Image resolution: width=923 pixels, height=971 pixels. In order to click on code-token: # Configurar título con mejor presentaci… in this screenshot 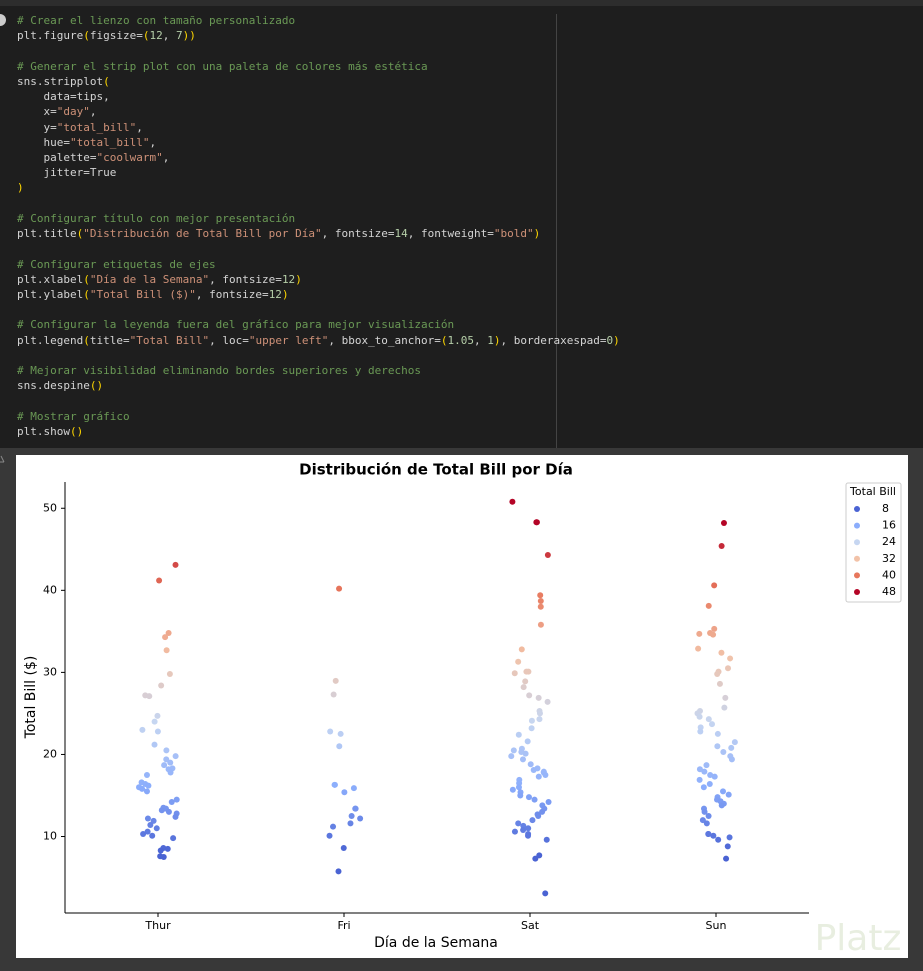, I will do `click(156, 218)`.